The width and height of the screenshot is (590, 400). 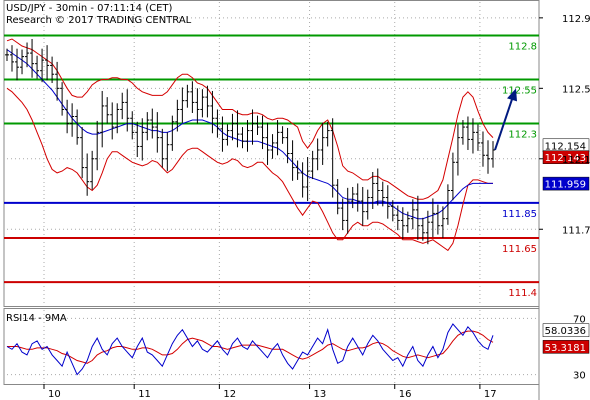 What do you see at coordinates (576, 160) in the screenshot?
I see `y-tick-label: 112.1` at bounding box center [576, 160].